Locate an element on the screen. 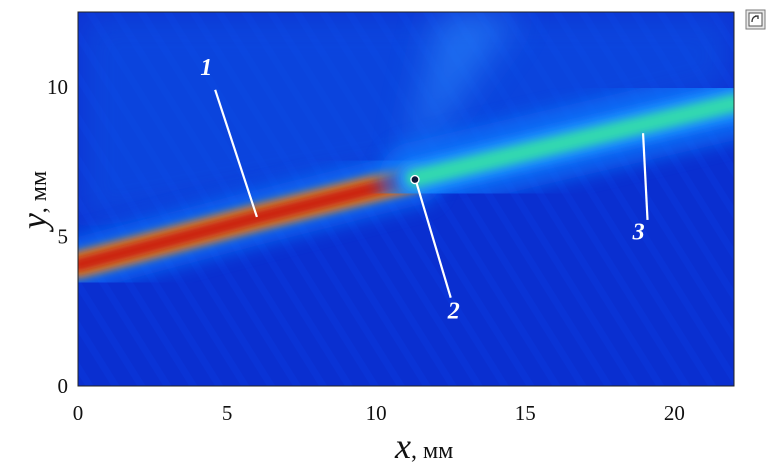  x-tick-label: 20 is located at coordinates (674, 413).